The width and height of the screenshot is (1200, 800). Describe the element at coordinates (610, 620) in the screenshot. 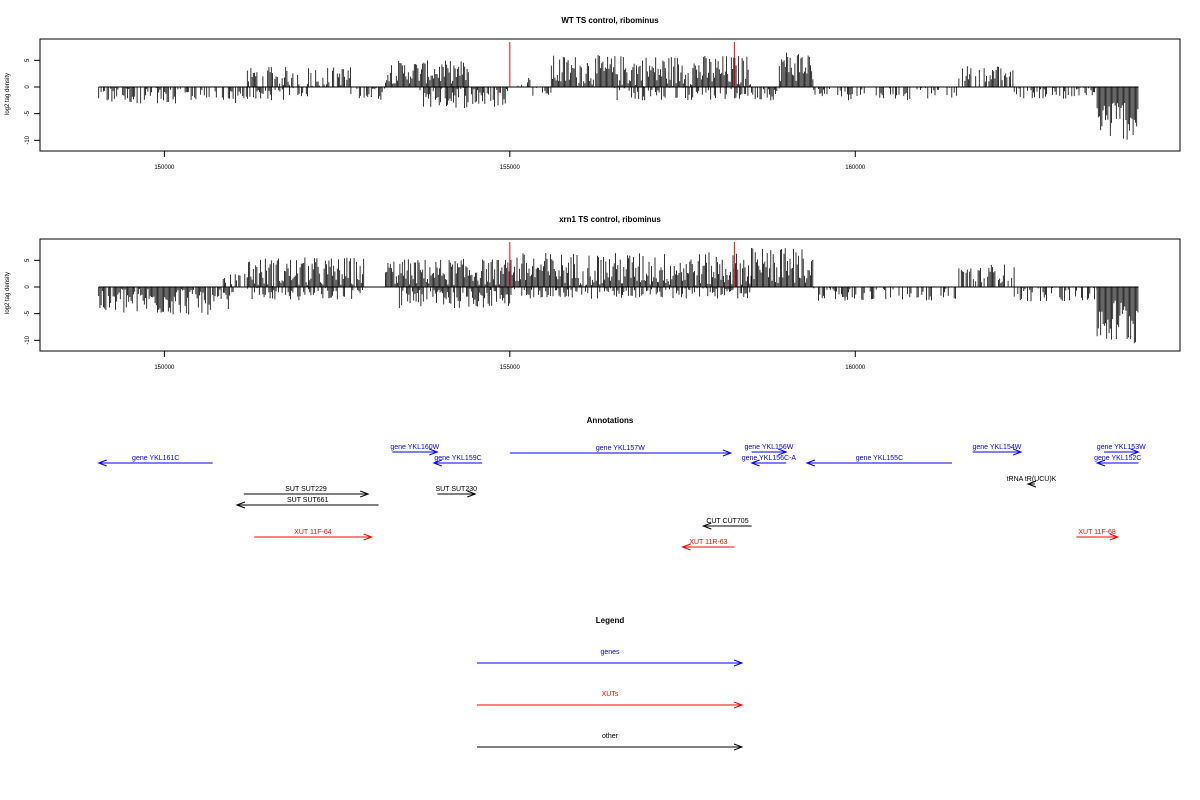

I see `legend-title: Legend` at that location.